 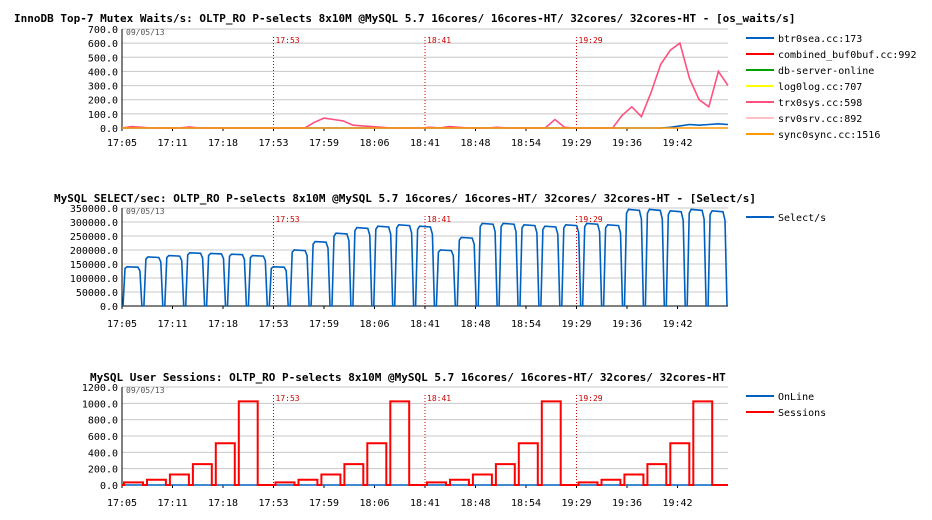 What do you see at coordinates (103, 87) in the screenshot?
I see `y-tick-label: 300.0` at bounding box center [103, 87].